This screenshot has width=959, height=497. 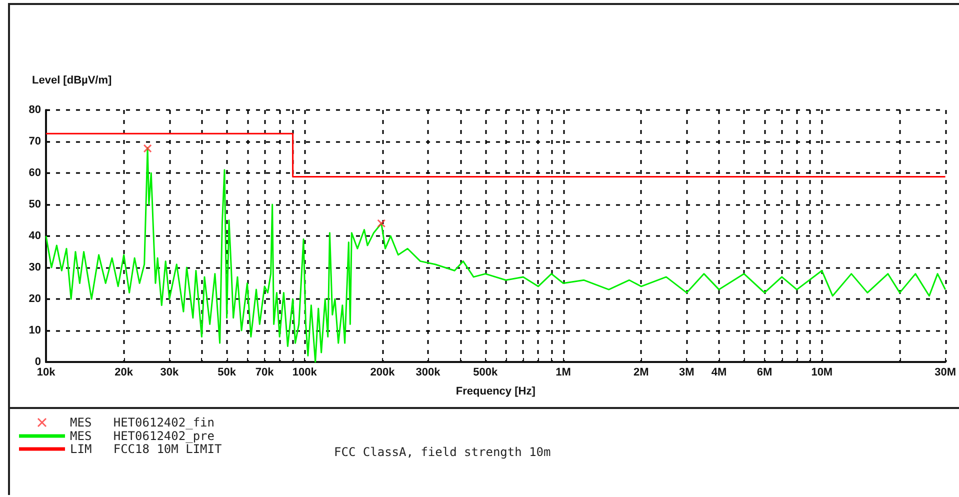 What do you see at coordinates (34, 110) in the screenshot?
I see `y-tick-label: 80` at bounding box center [34, 110].